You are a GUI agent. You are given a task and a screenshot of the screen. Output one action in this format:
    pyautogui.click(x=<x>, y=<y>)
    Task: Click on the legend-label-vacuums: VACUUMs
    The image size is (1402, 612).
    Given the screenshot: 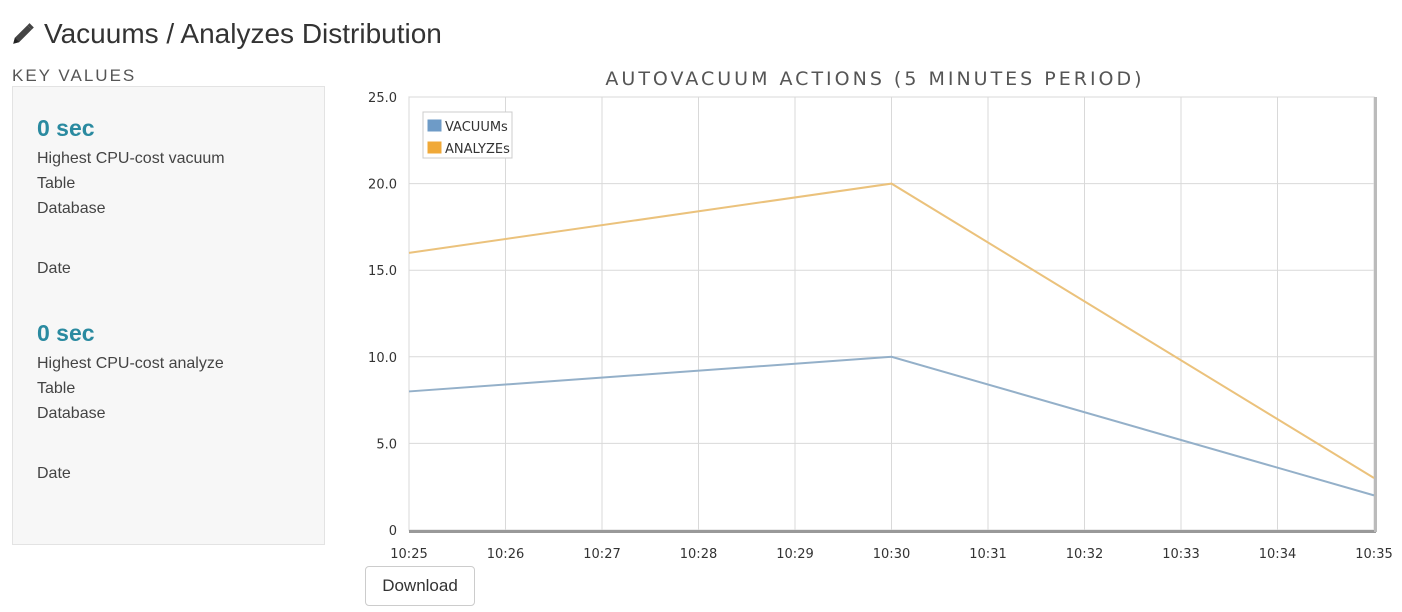 What is the action you would take?
    pyautogui.click(x=476, y=127)
    